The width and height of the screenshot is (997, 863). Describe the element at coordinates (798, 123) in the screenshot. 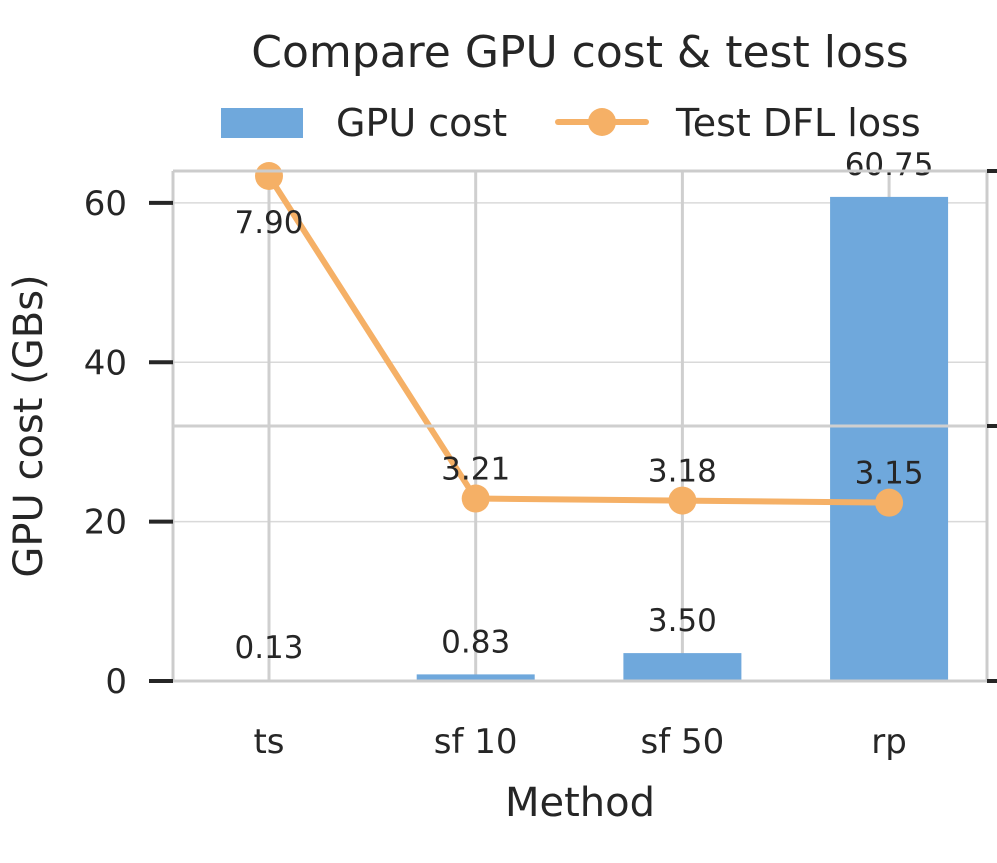

I see `legend-label-test-loss: Test DFL loss` at that location.